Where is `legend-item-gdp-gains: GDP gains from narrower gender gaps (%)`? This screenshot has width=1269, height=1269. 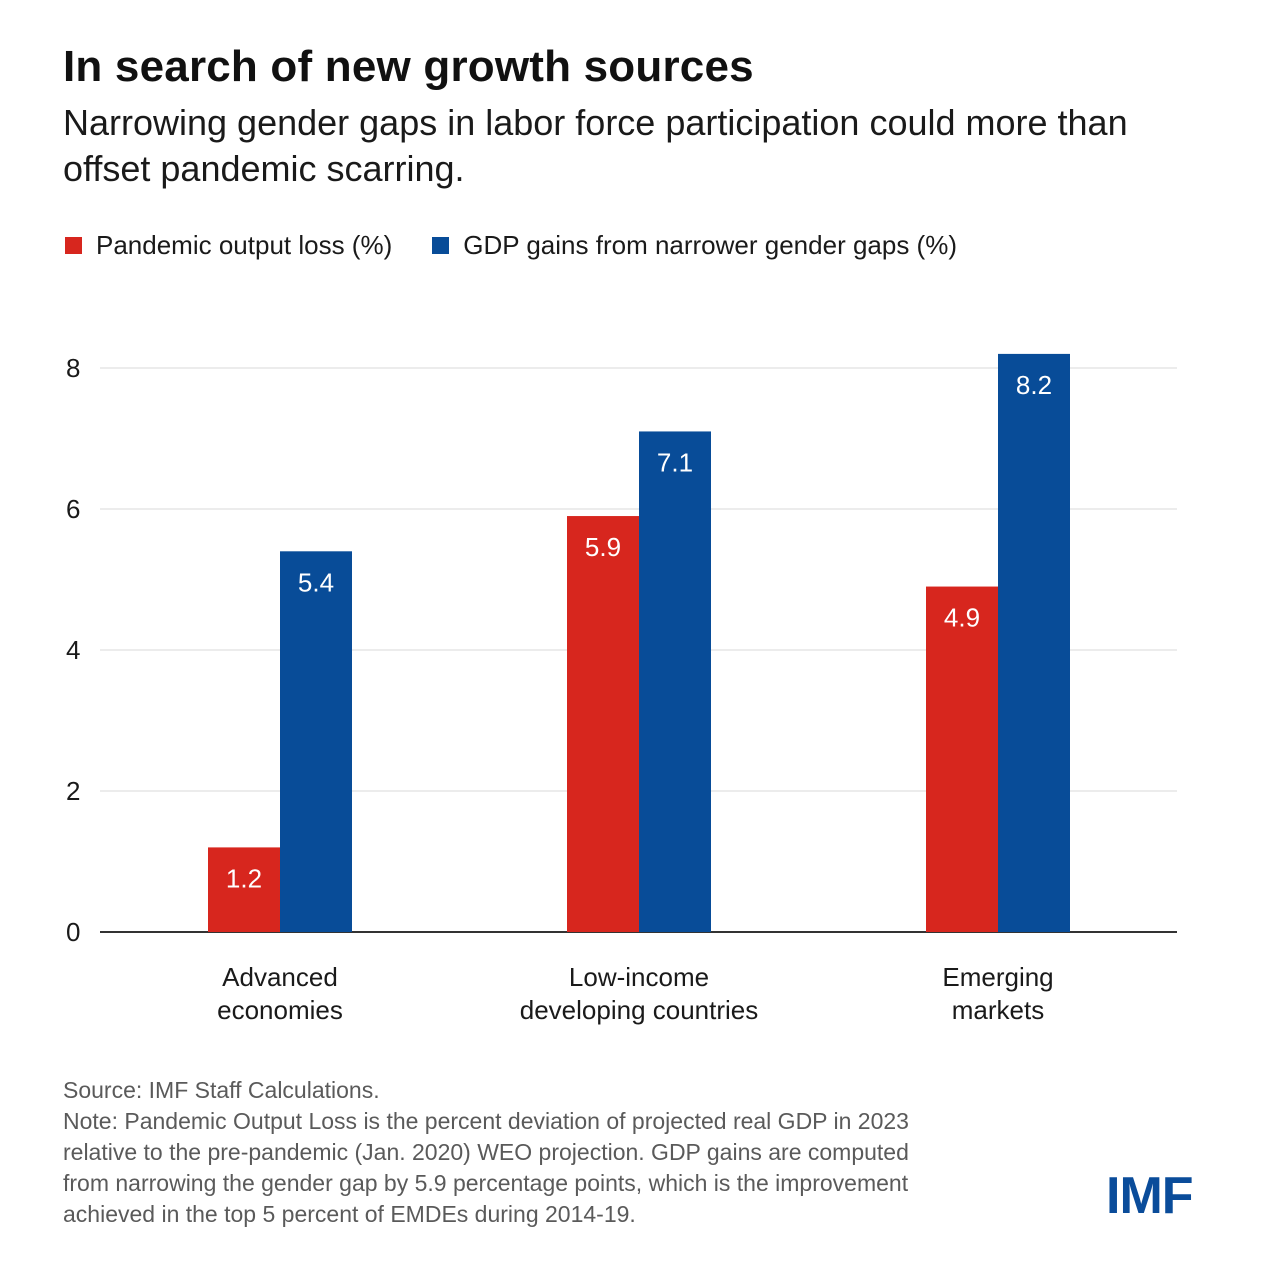 legend-item-gdp-gains: GDP gains from narrower gender gaps (%) is located at coordinates (694, 245).